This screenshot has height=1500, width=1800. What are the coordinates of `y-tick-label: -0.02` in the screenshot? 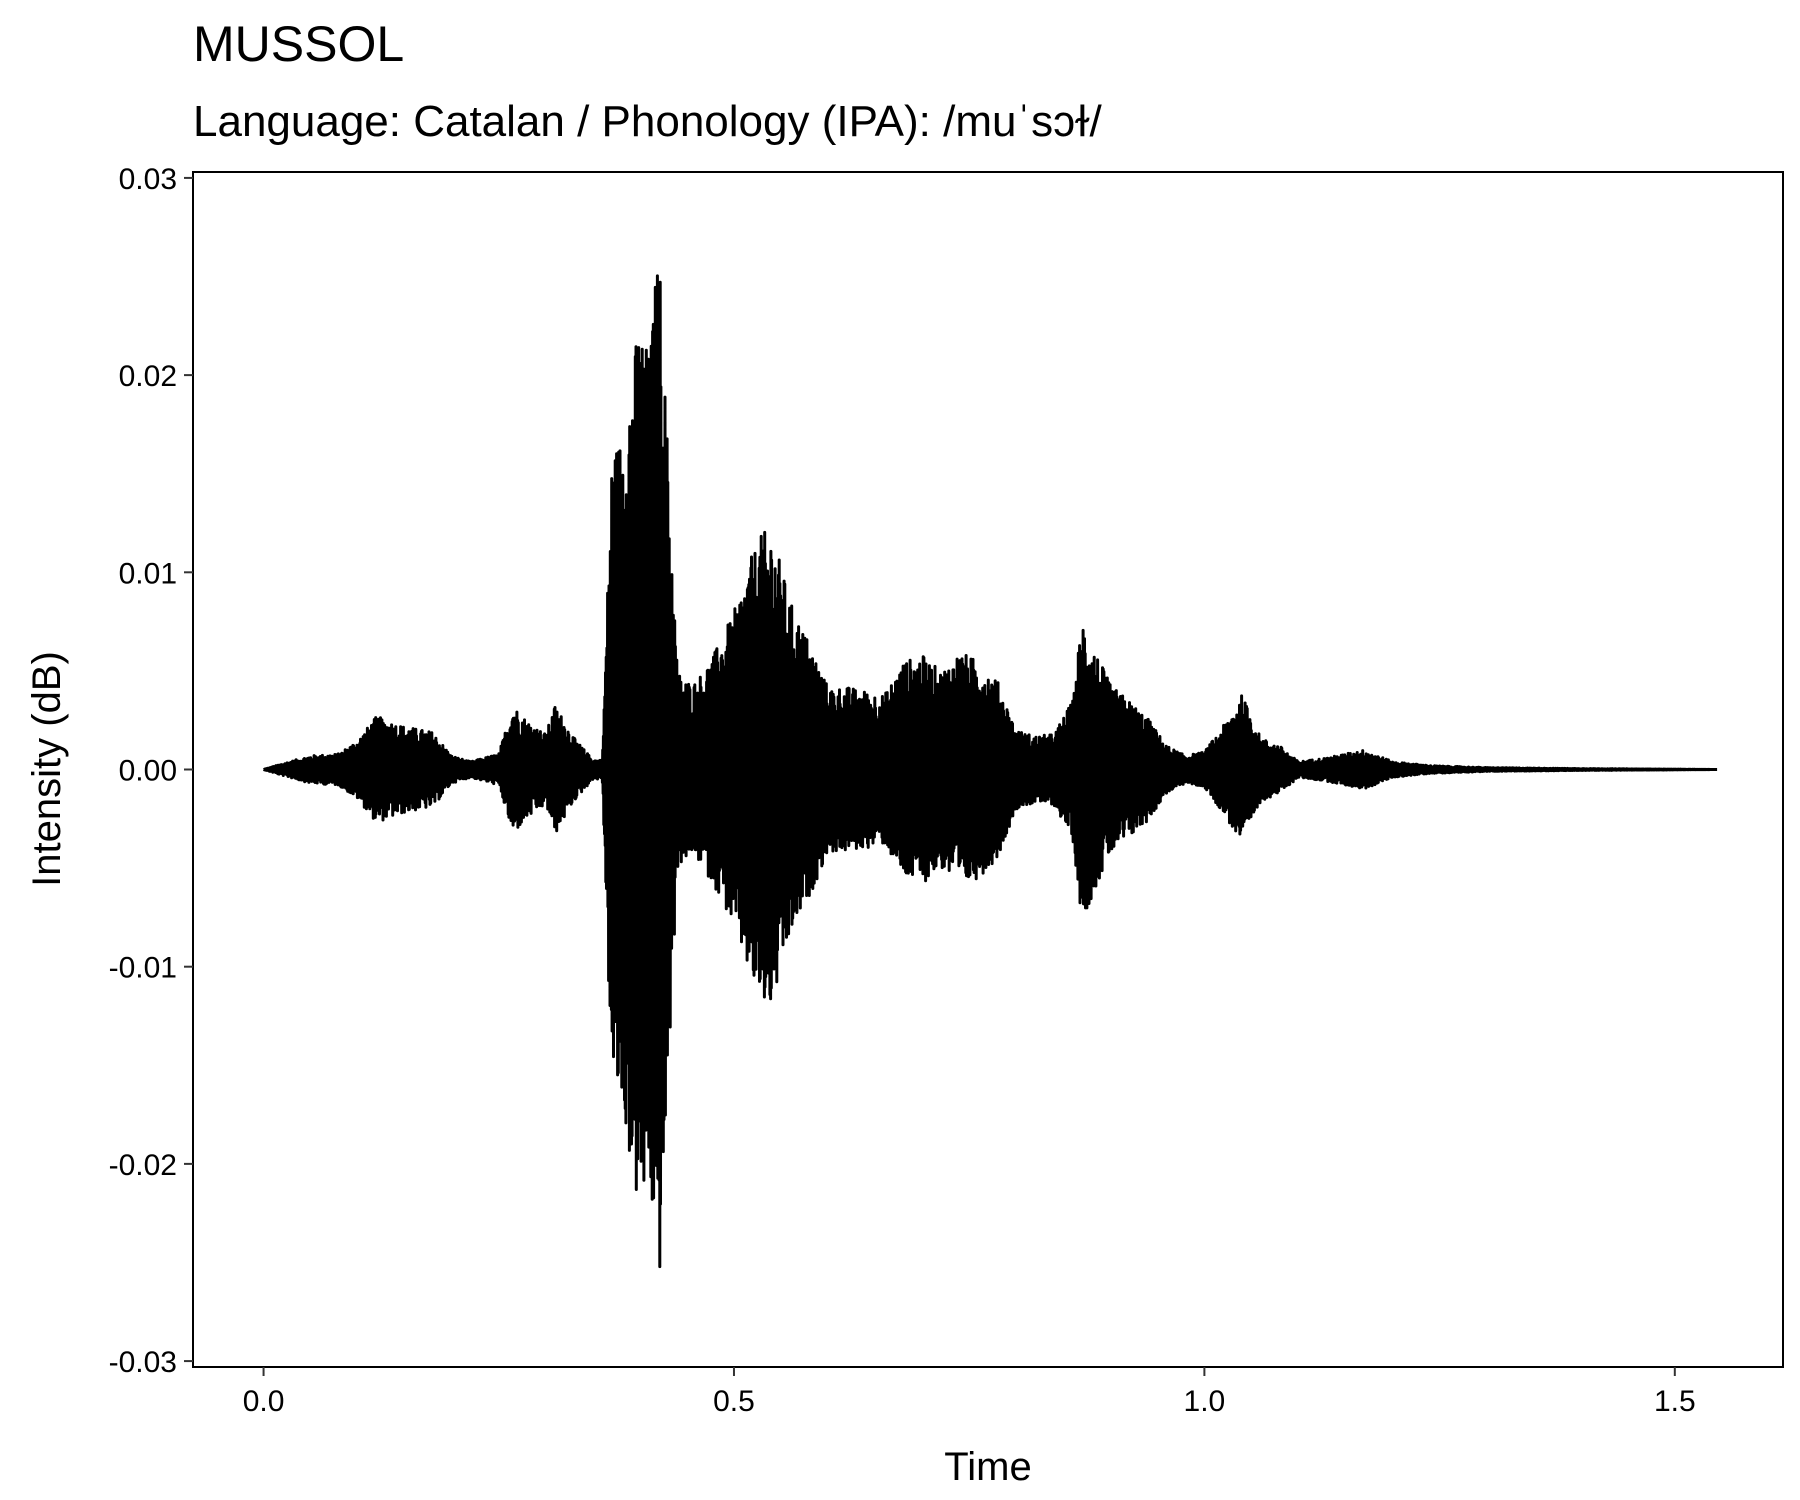 It's located at (143, 1165).